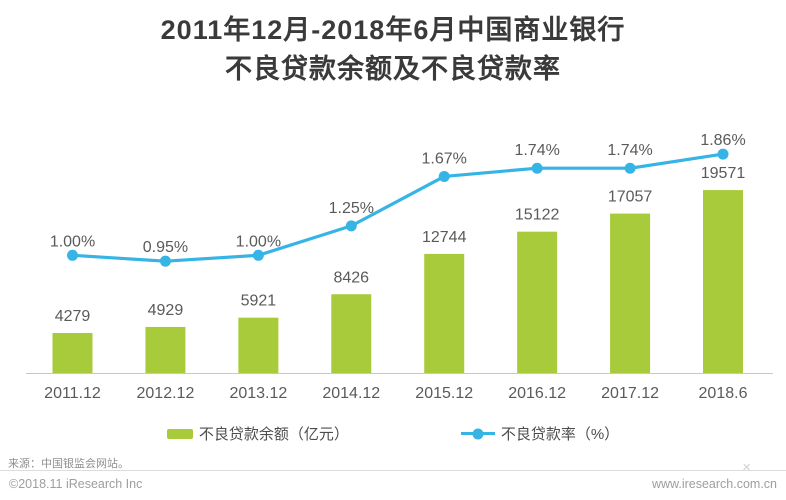  I want to click on bar-series-swatch-icon, so click(179, 433).